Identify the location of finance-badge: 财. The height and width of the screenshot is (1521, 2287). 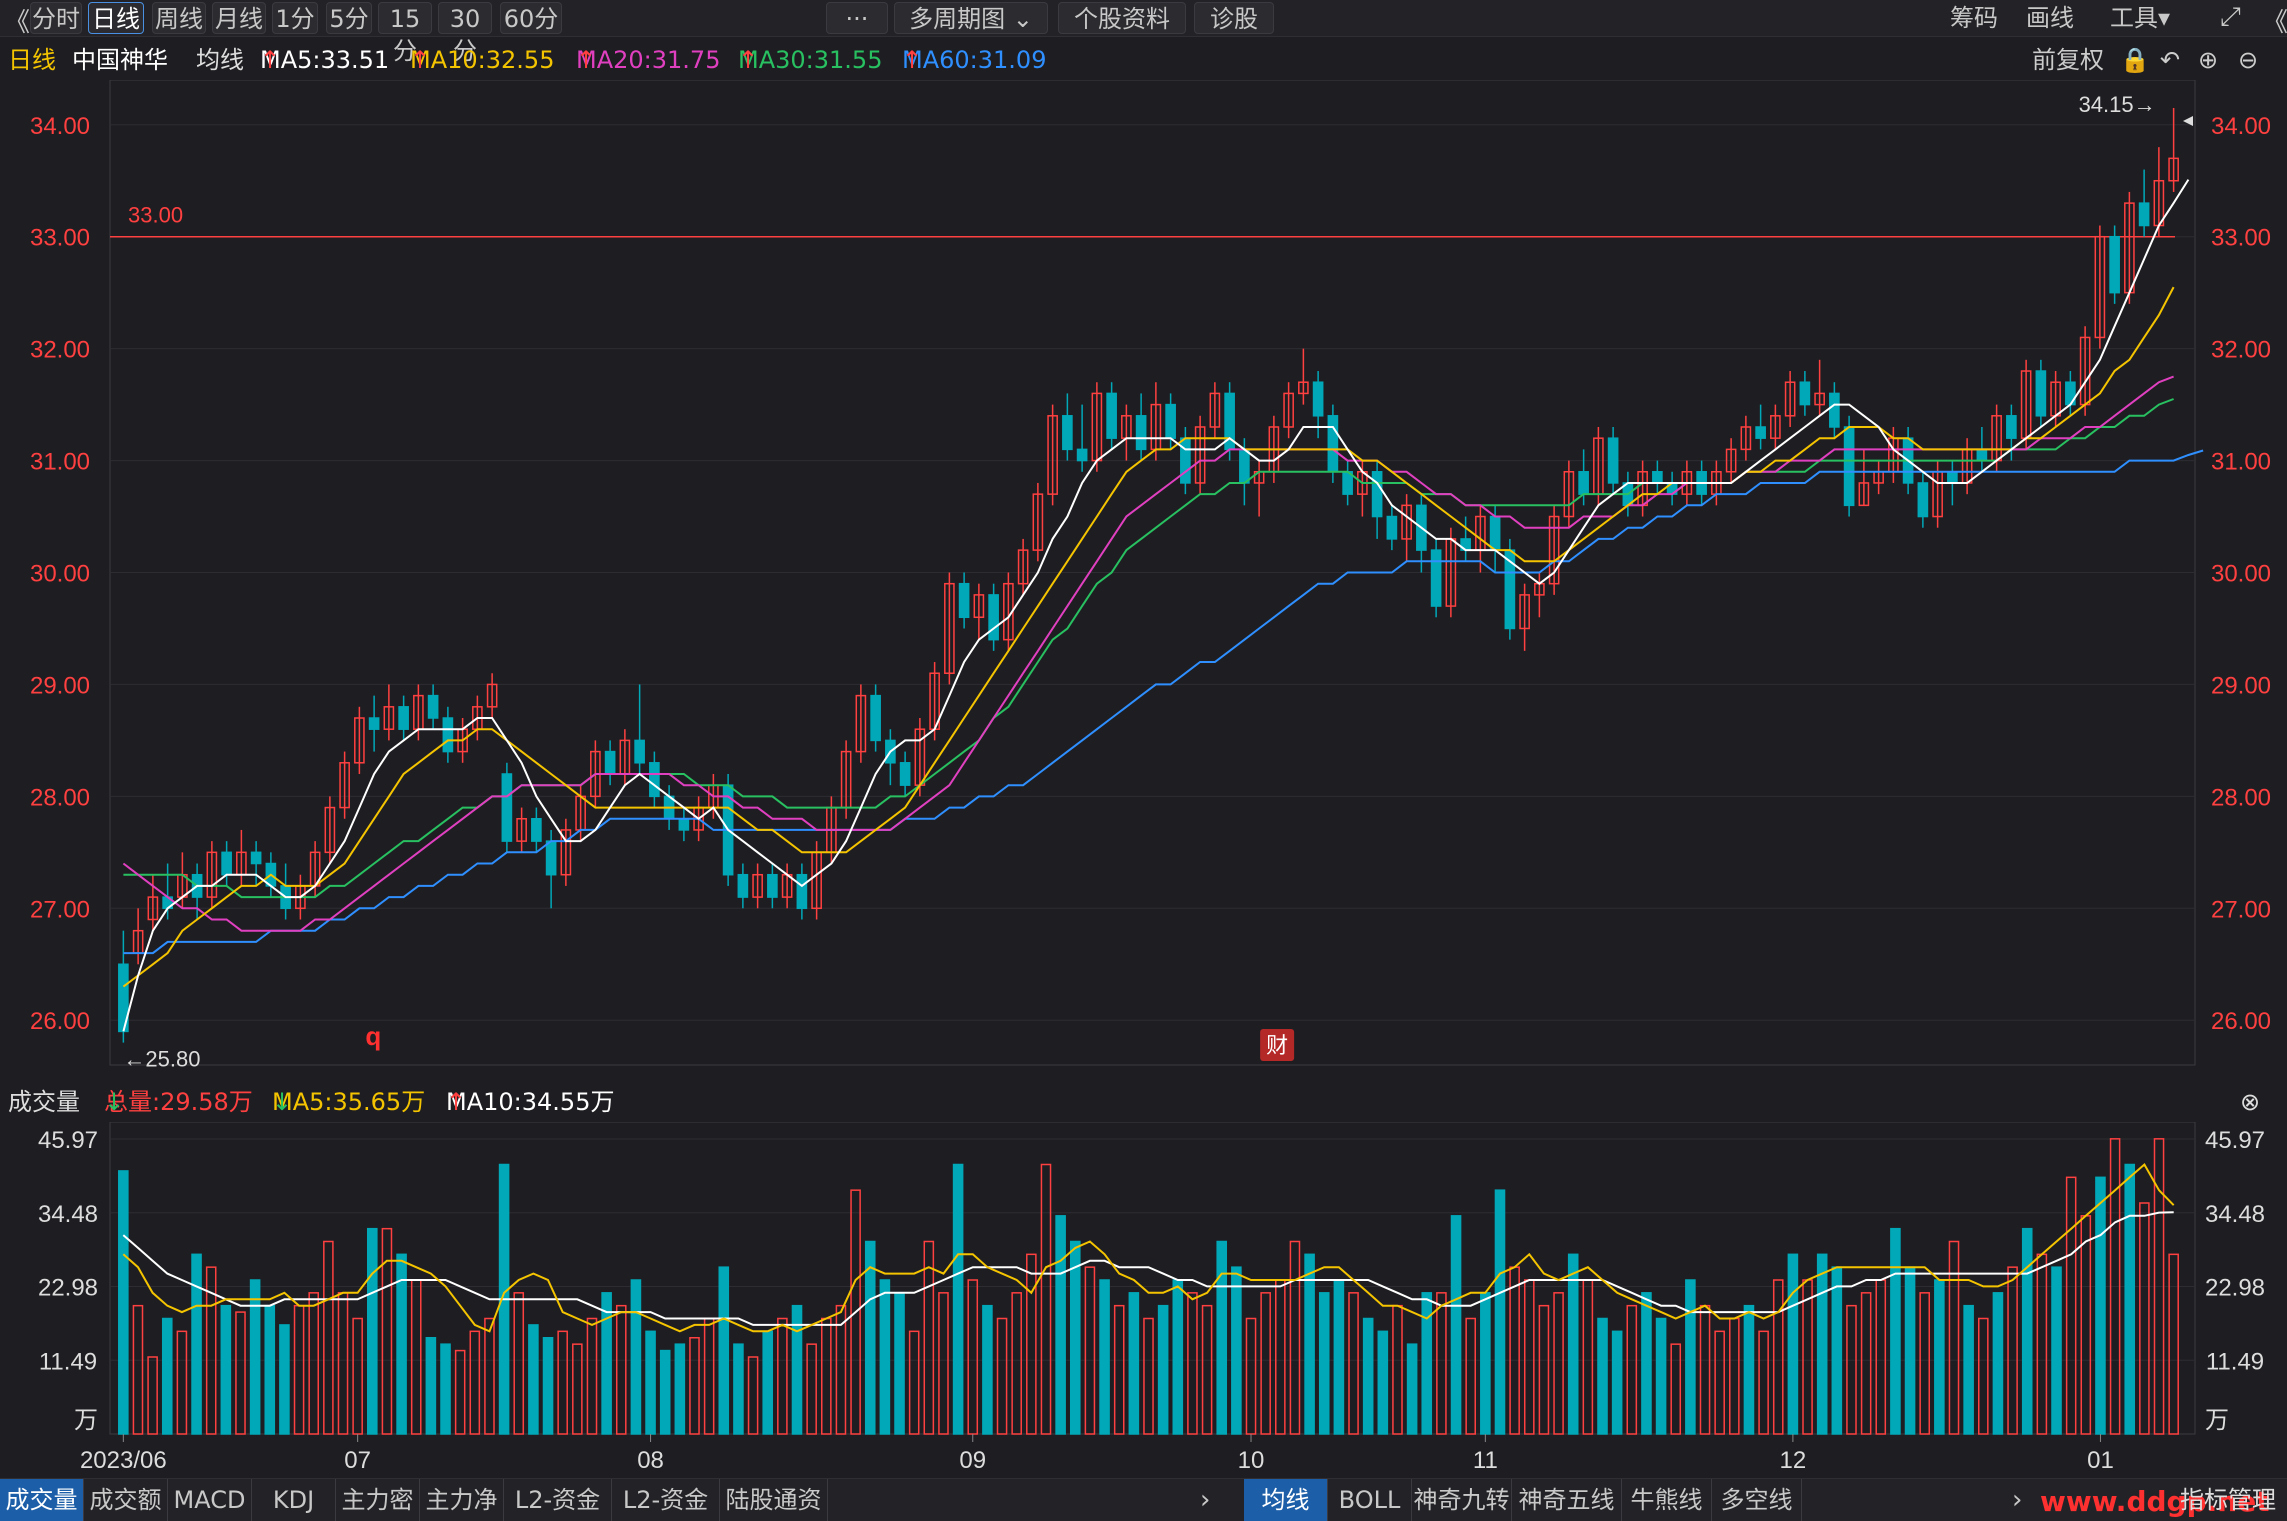
(1277, 1045).